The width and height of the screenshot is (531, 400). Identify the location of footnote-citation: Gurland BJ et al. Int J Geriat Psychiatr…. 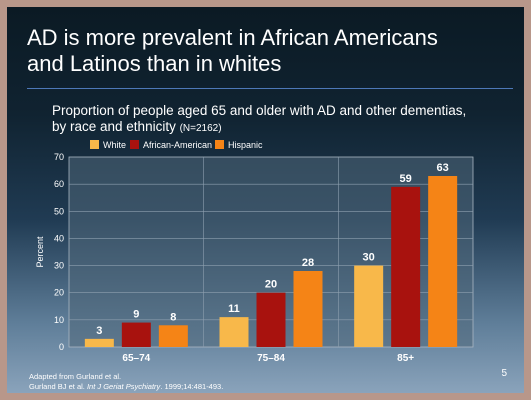
(126, 386).